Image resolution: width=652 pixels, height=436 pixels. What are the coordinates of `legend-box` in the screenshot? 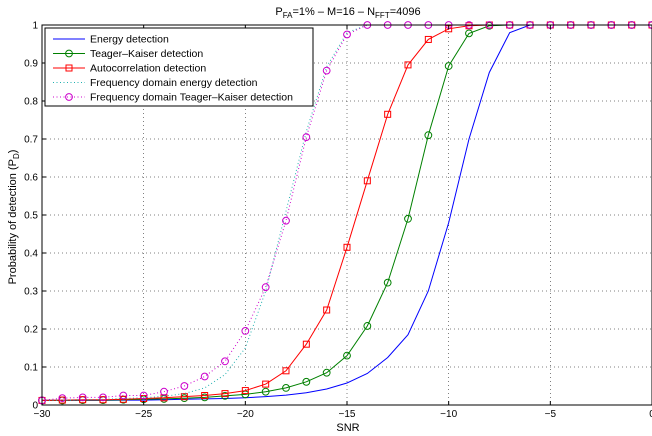 It's located at (179, 67).